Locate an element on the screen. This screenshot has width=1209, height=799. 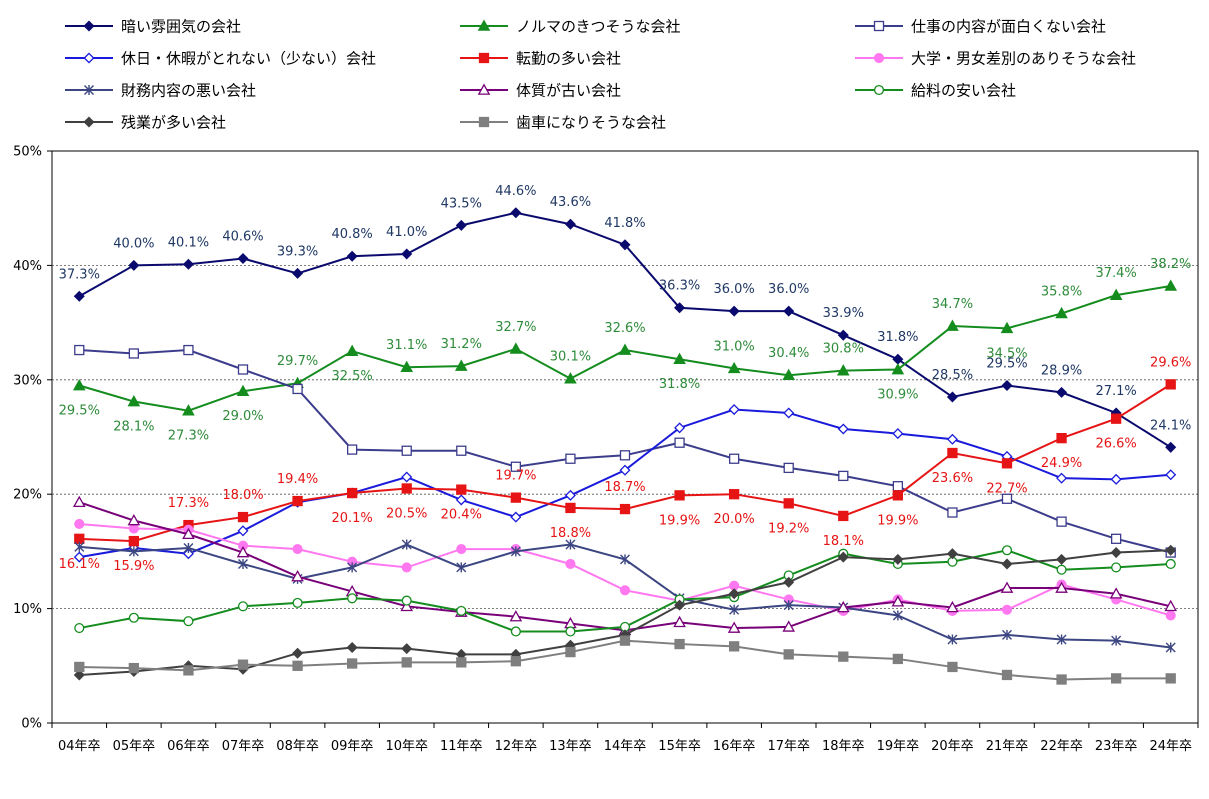
legend-marker-triangle is located at coordinates (484, 25).